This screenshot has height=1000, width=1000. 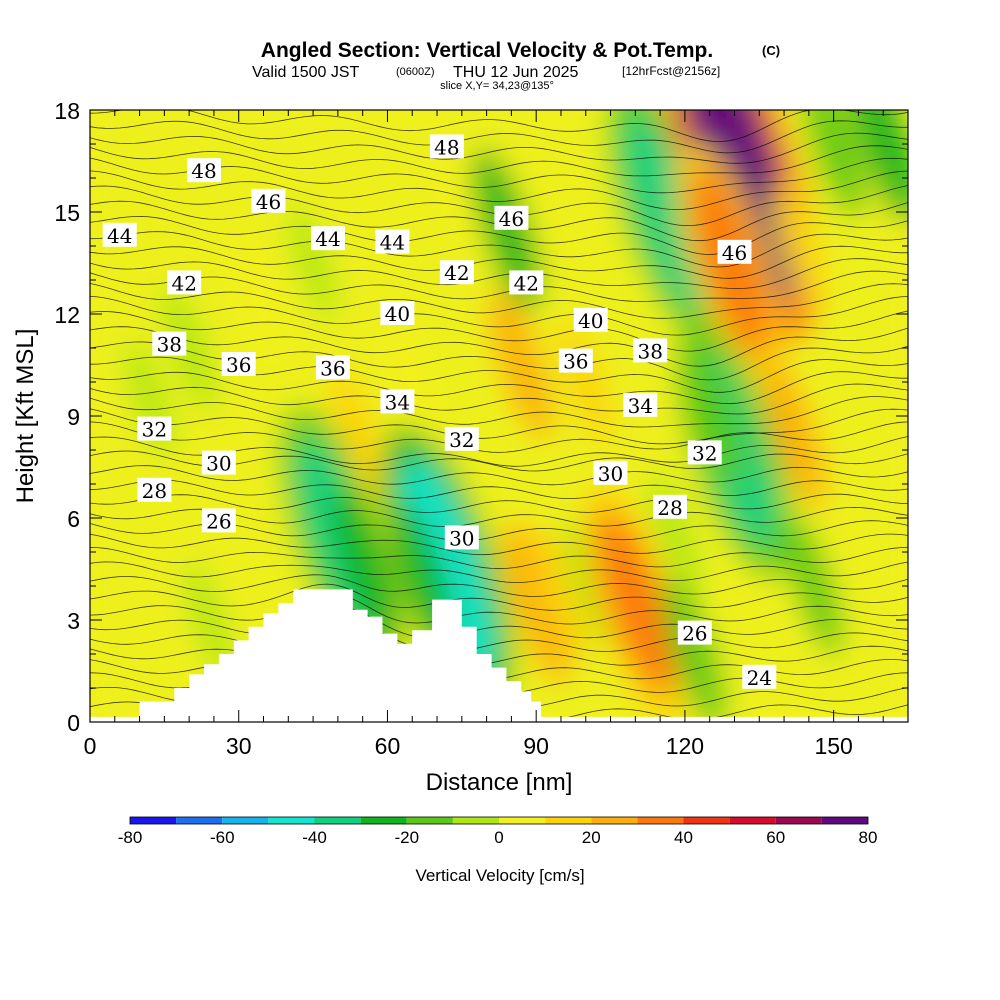 I want to click on colorbar-tick-label: 60, so click(x=775, y=837).